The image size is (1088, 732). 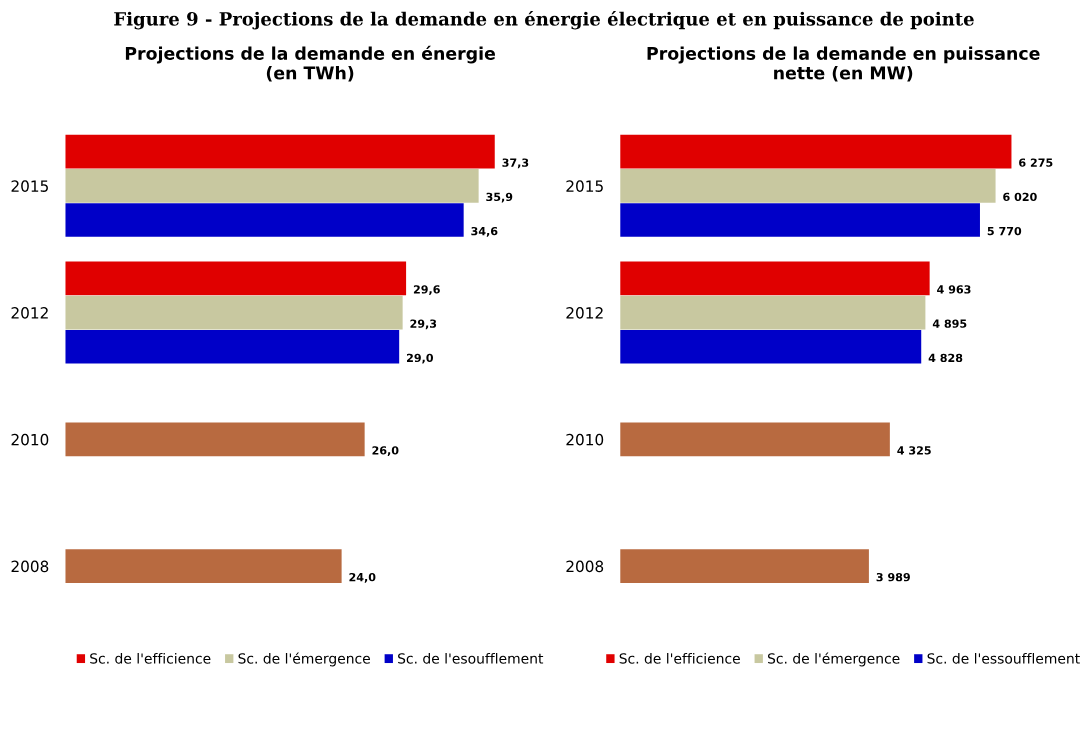 I want to click on data-label: 24,0, so click(x=362, y=577).